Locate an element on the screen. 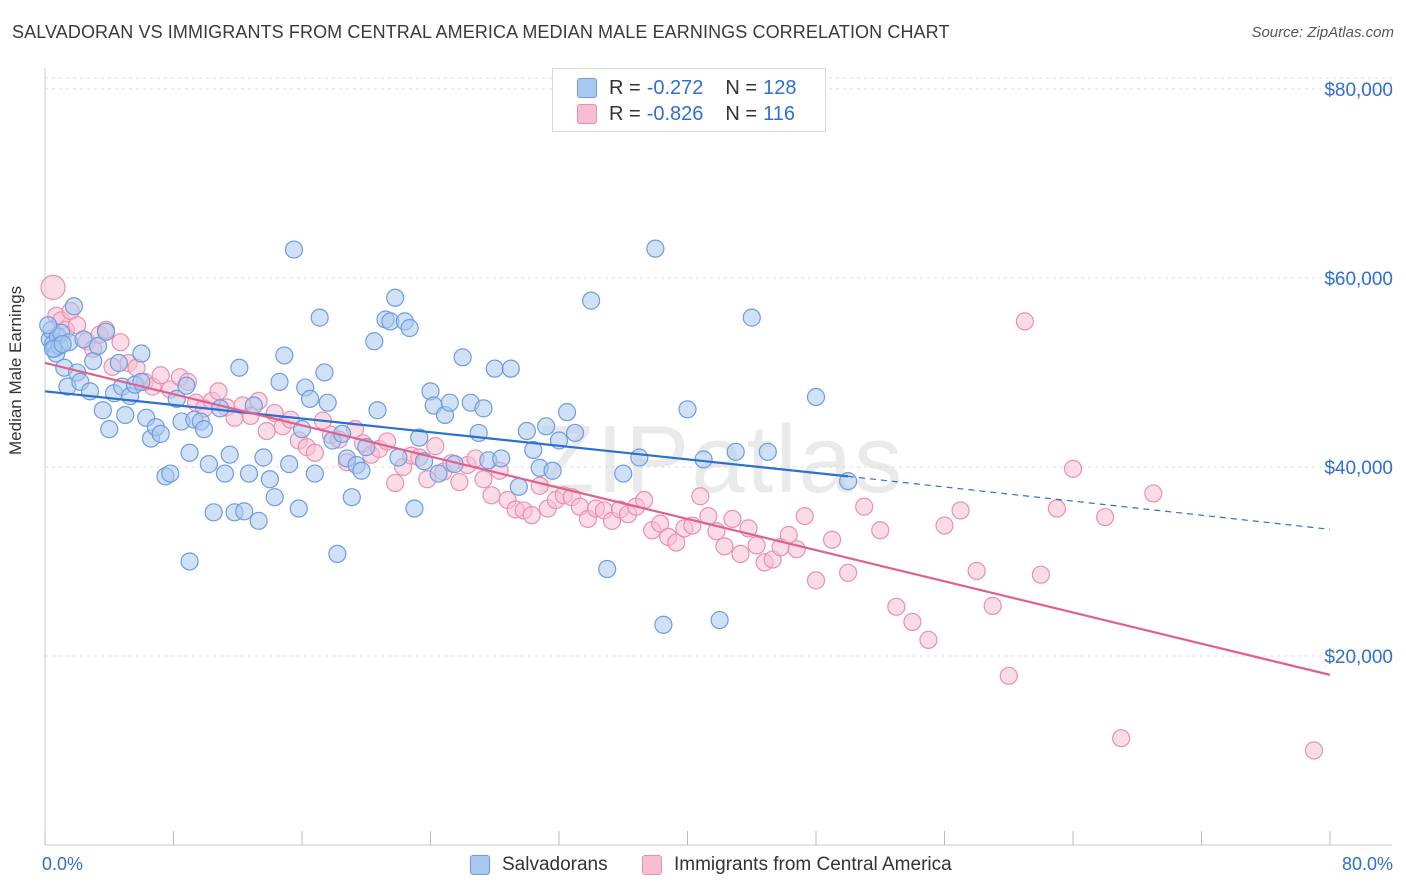 The width and height of the screenshot is (1406, 892). legend-n-value: 128 is located at coordinates (780, 87).